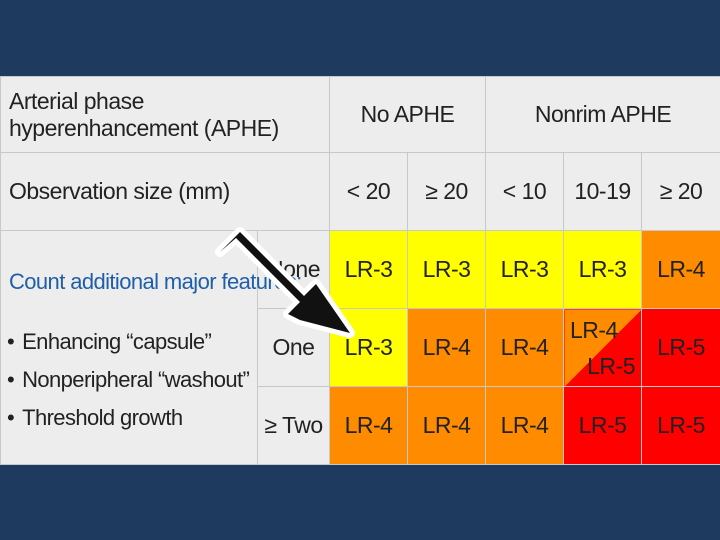 The height and width of the screenshot is (540, 720). What do you see at coordinates (602, 347) in the screenshot?
I see `split-category-cell: LR-4 LR-5` at bounding box center [602, 347].